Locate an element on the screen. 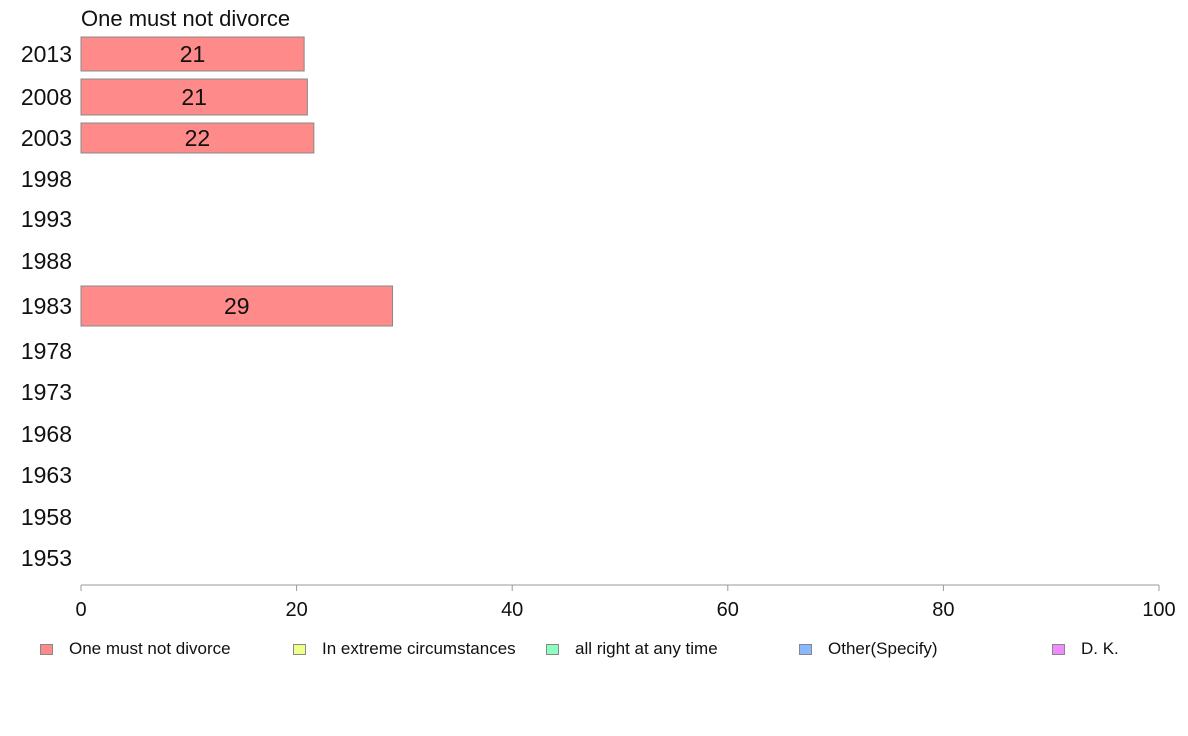 This screenshot has height=736, width=1188. x-tick-label: 100 is located at coordinates (1158, 610).